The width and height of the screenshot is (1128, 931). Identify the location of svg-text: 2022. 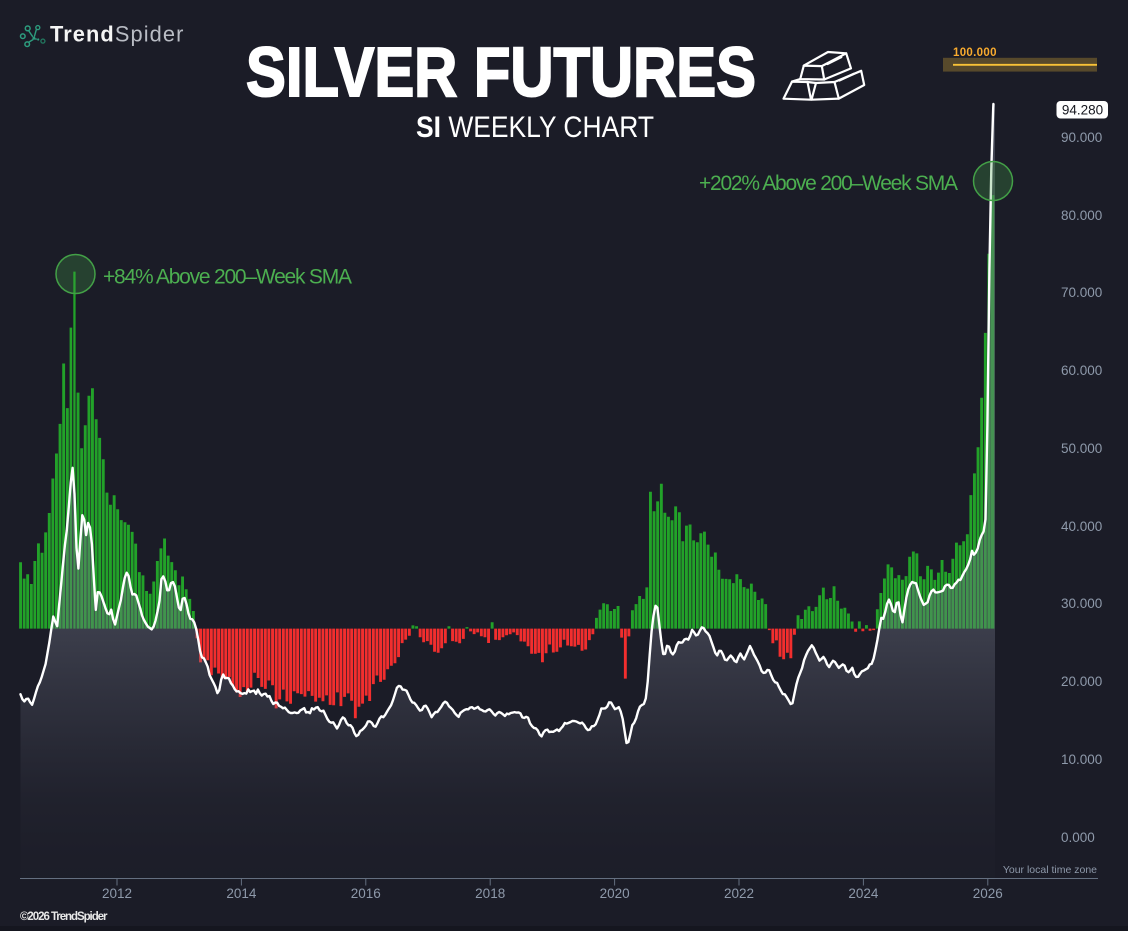
(739, 893).